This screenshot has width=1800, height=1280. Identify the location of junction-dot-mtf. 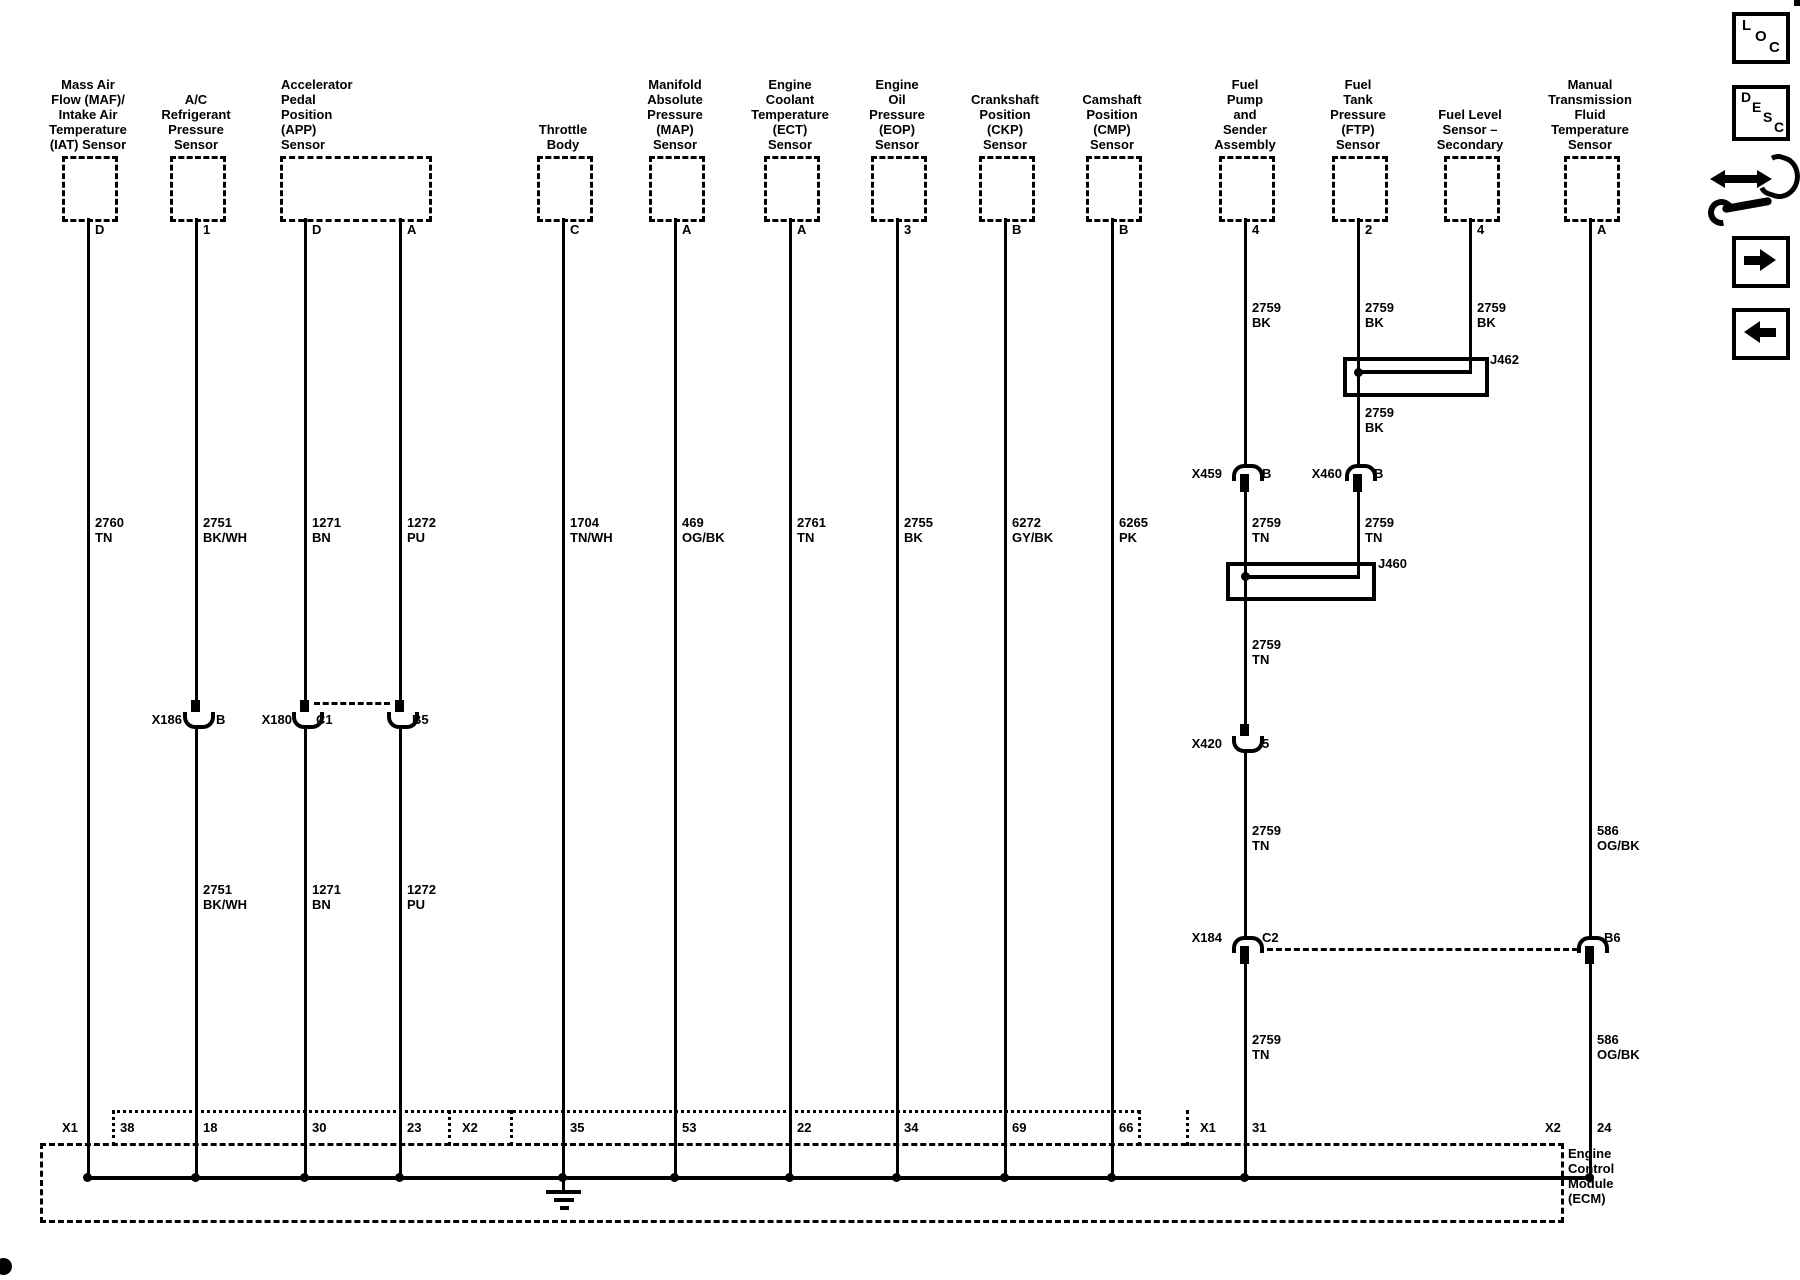
(1589, 1177).